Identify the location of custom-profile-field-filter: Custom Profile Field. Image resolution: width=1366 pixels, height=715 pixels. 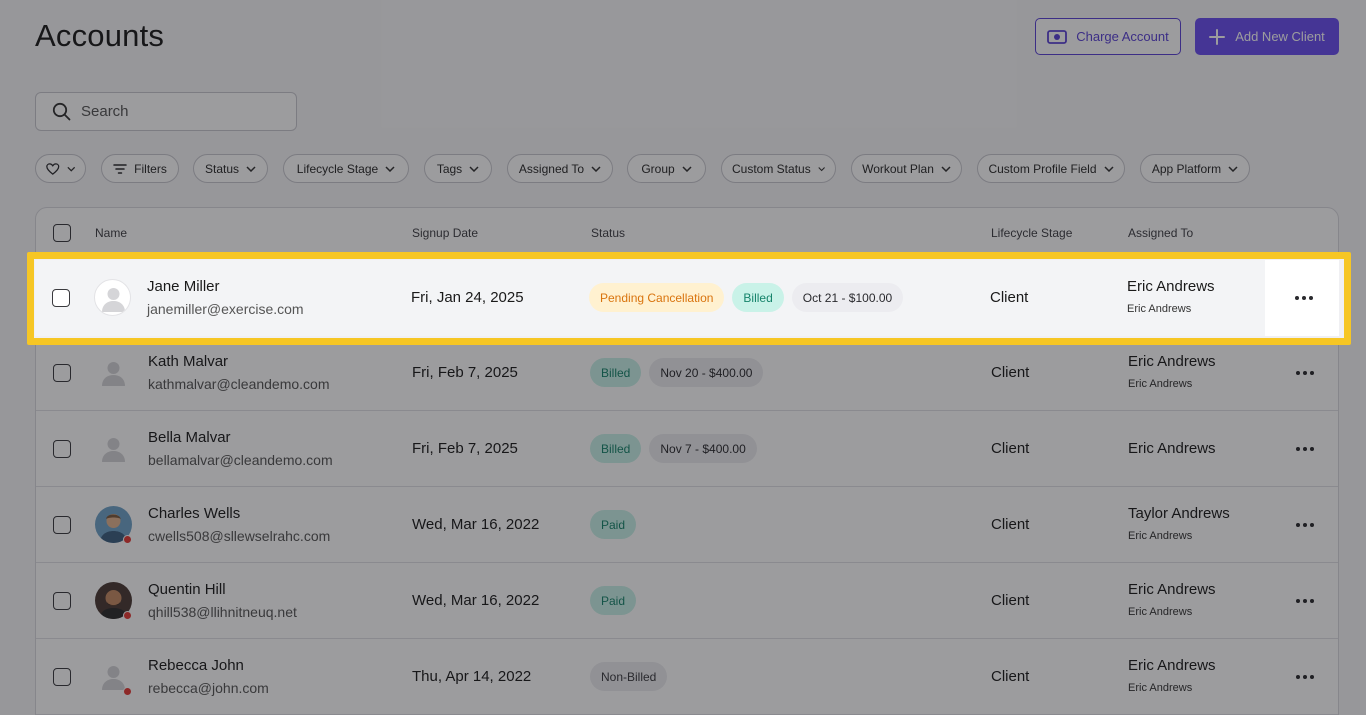
(1051, 168).